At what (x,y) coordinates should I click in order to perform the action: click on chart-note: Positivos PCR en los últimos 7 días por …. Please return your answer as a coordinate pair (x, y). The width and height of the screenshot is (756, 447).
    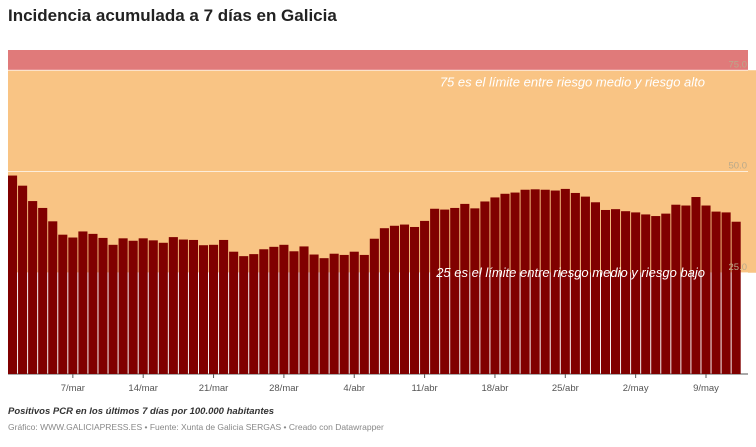
    Looking at the image, I should click on (141, 411).